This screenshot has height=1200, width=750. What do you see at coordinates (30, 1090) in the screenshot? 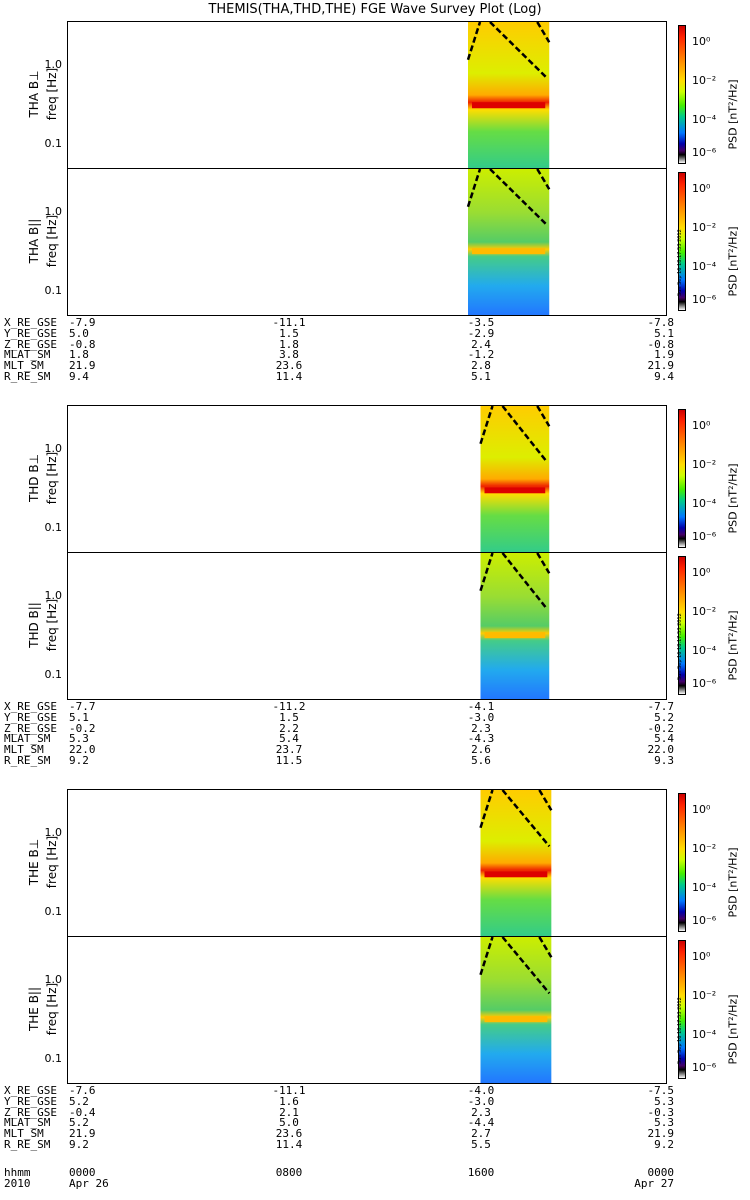
I see `ephemeris-label: X_RE_GSE` at bounding box center [30, 1090].